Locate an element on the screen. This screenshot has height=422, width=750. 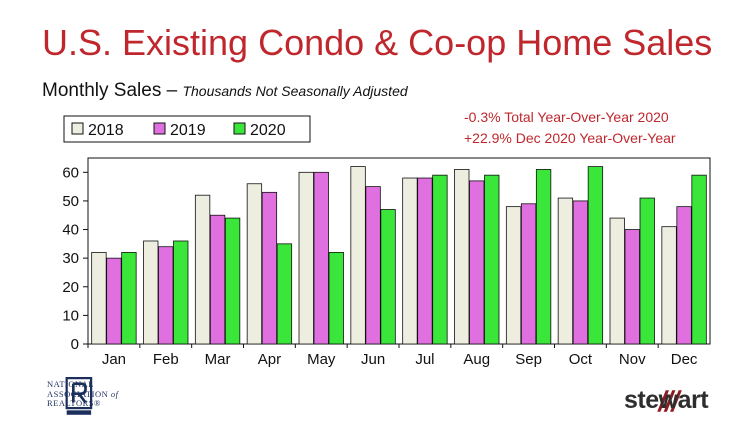
bar-2018-dec is located at coordinates (669, 285).